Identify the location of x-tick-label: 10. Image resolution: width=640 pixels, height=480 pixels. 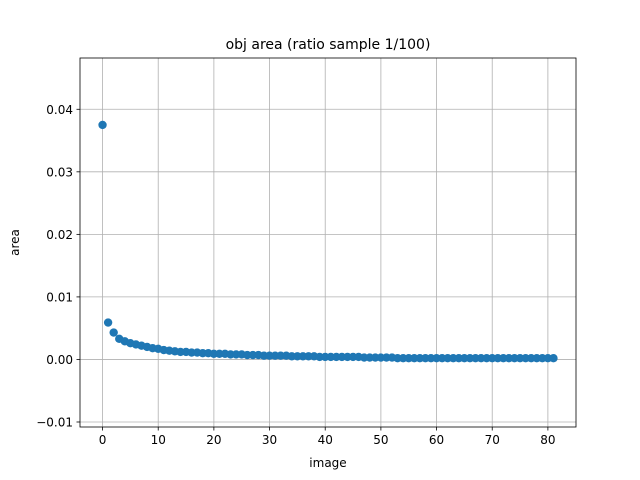
(158, 440).